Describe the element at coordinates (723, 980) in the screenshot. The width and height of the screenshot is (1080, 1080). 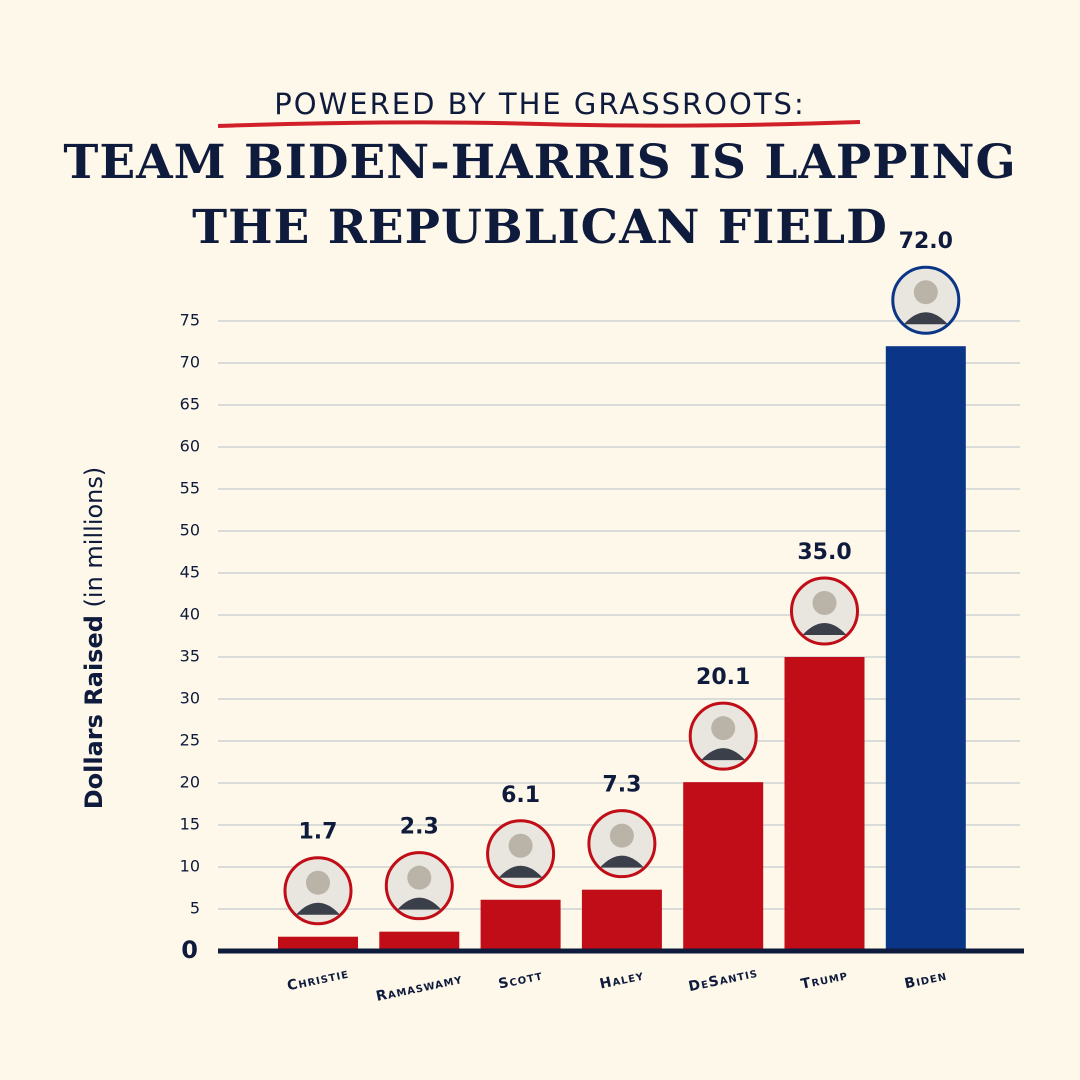
I see `x-tick-label: DeSantis` at that location.